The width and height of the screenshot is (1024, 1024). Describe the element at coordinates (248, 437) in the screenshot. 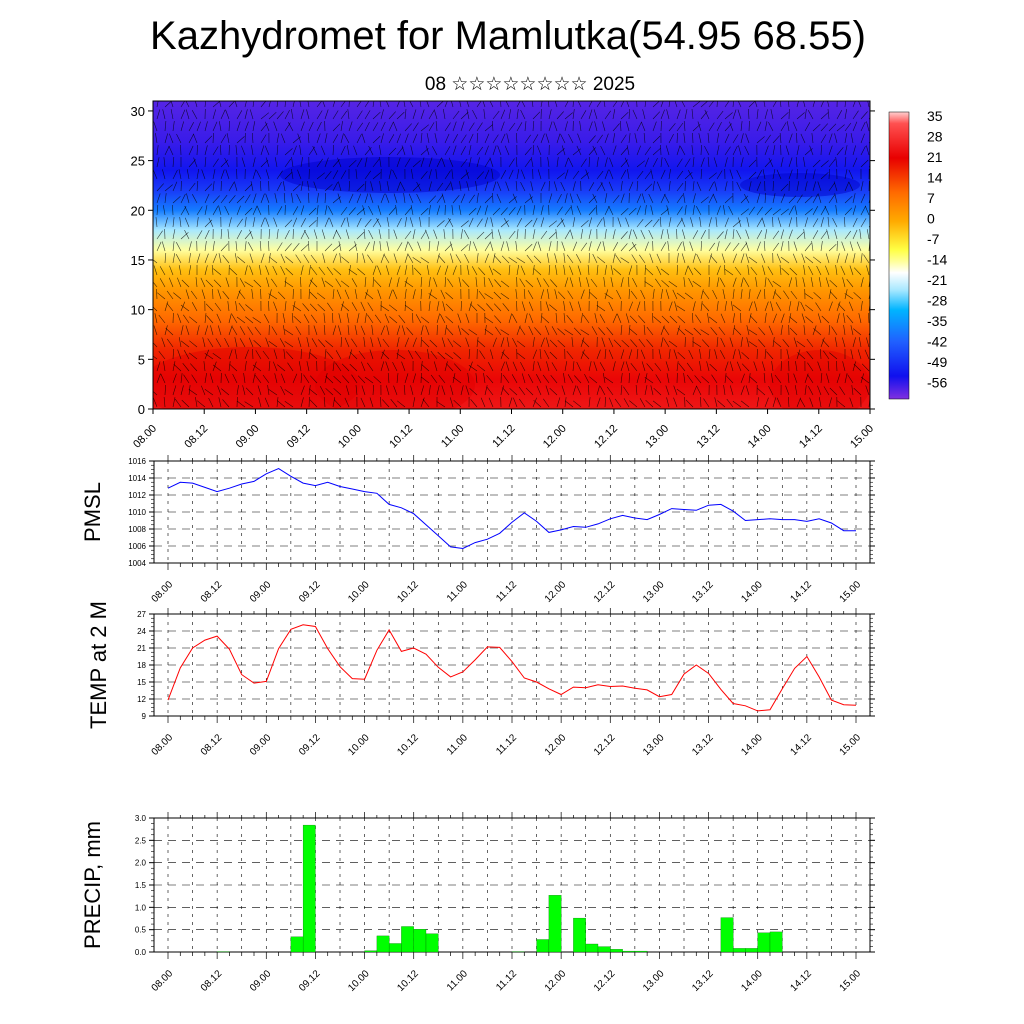

I see `x-tick-label: 09.00` at that location.